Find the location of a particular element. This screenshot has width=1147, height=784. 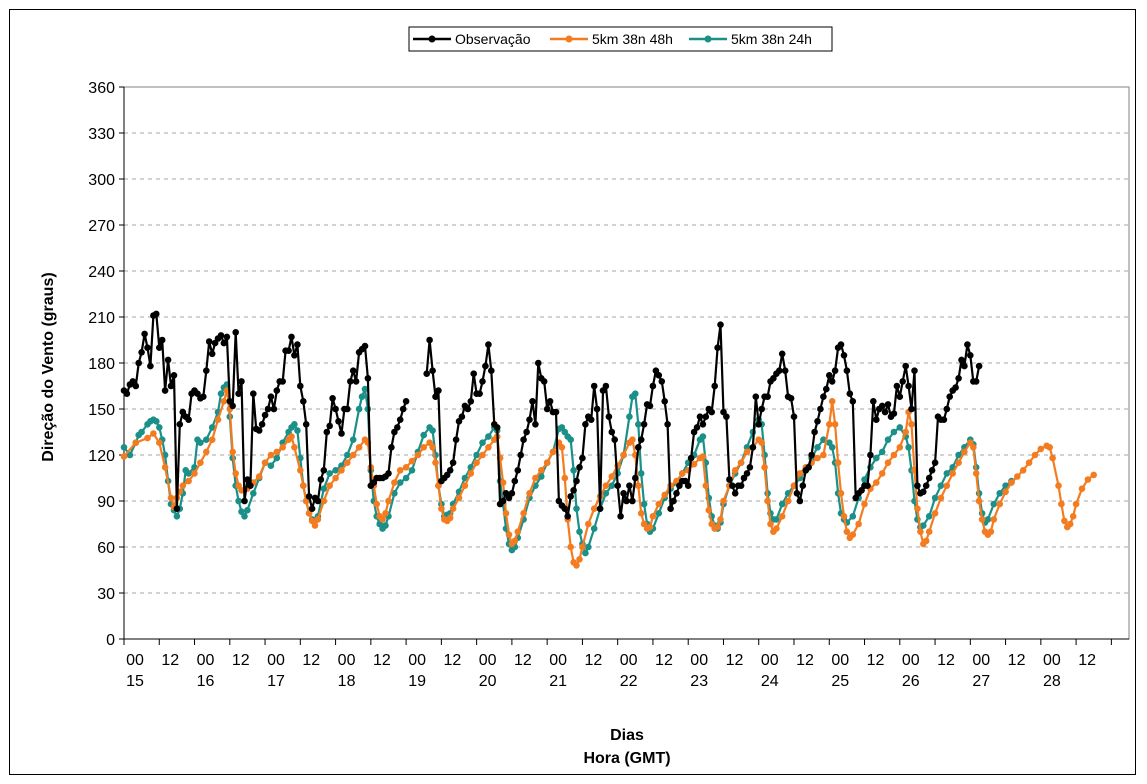

legend-label: 5km 38n 48h is located at coordinates (632, 39).